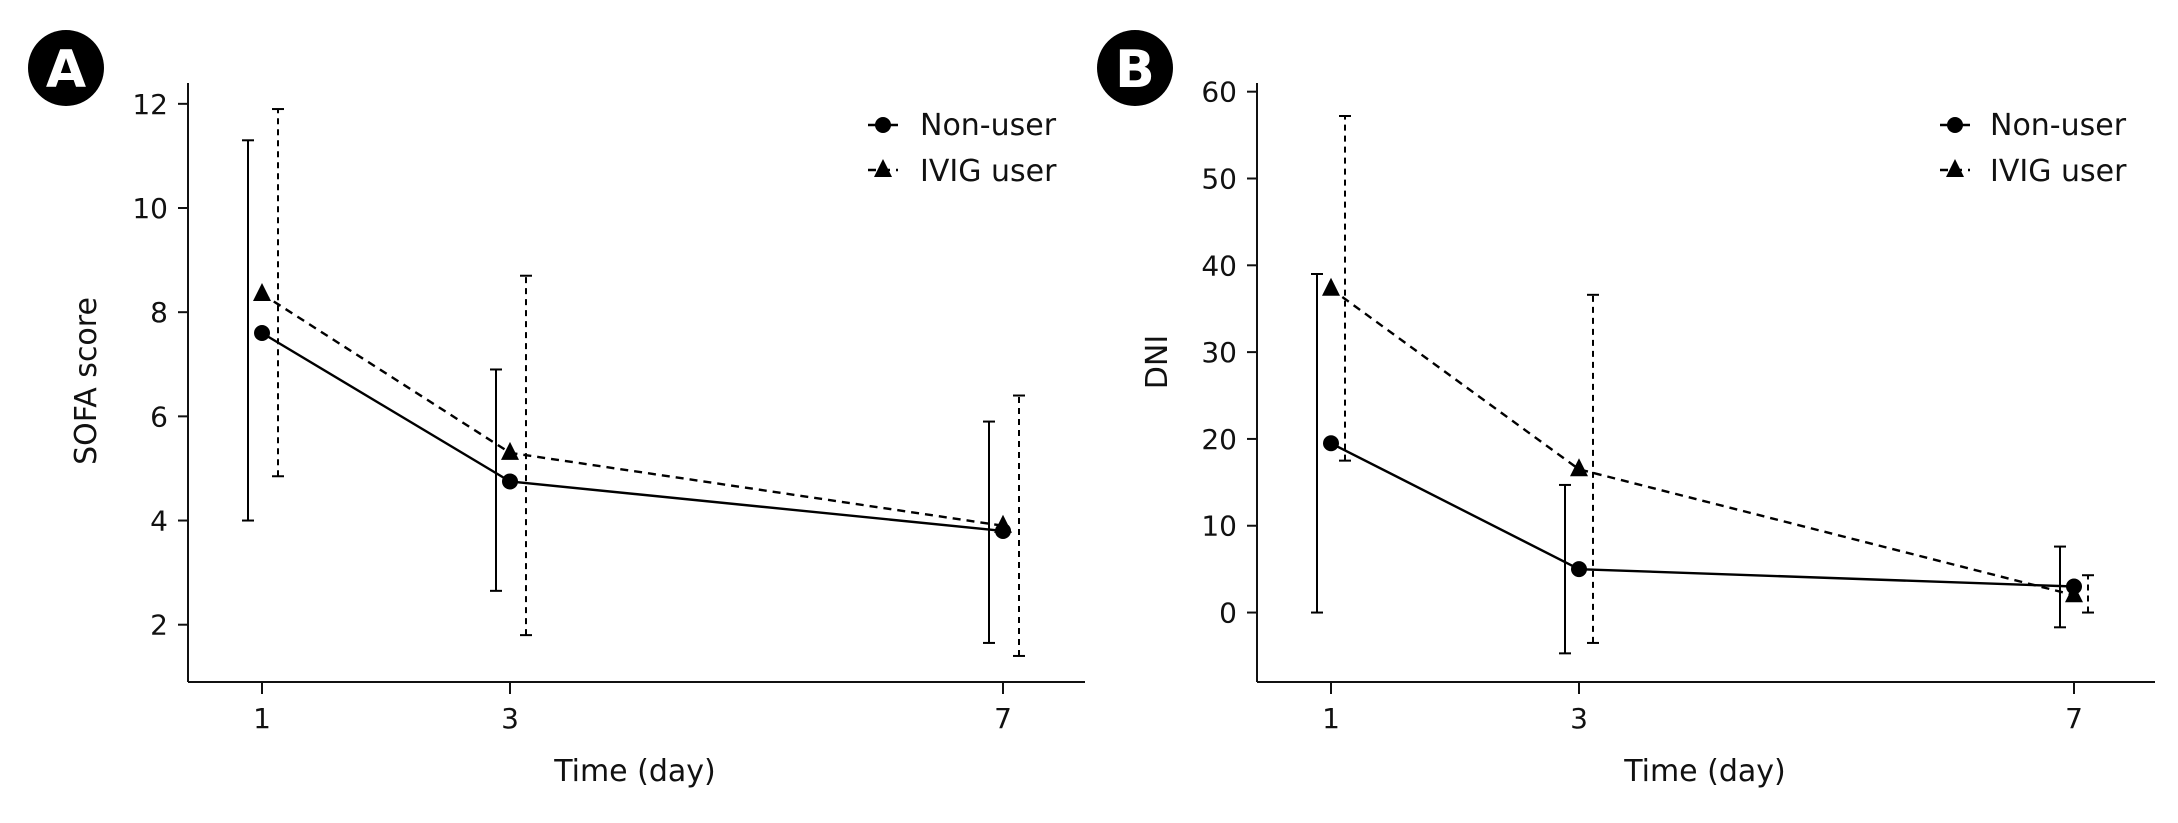 The image size is (2178, 823). I want to click on panel-b-y-ticks: 0 10 20 30 40 50 60, so click(1229, 353).